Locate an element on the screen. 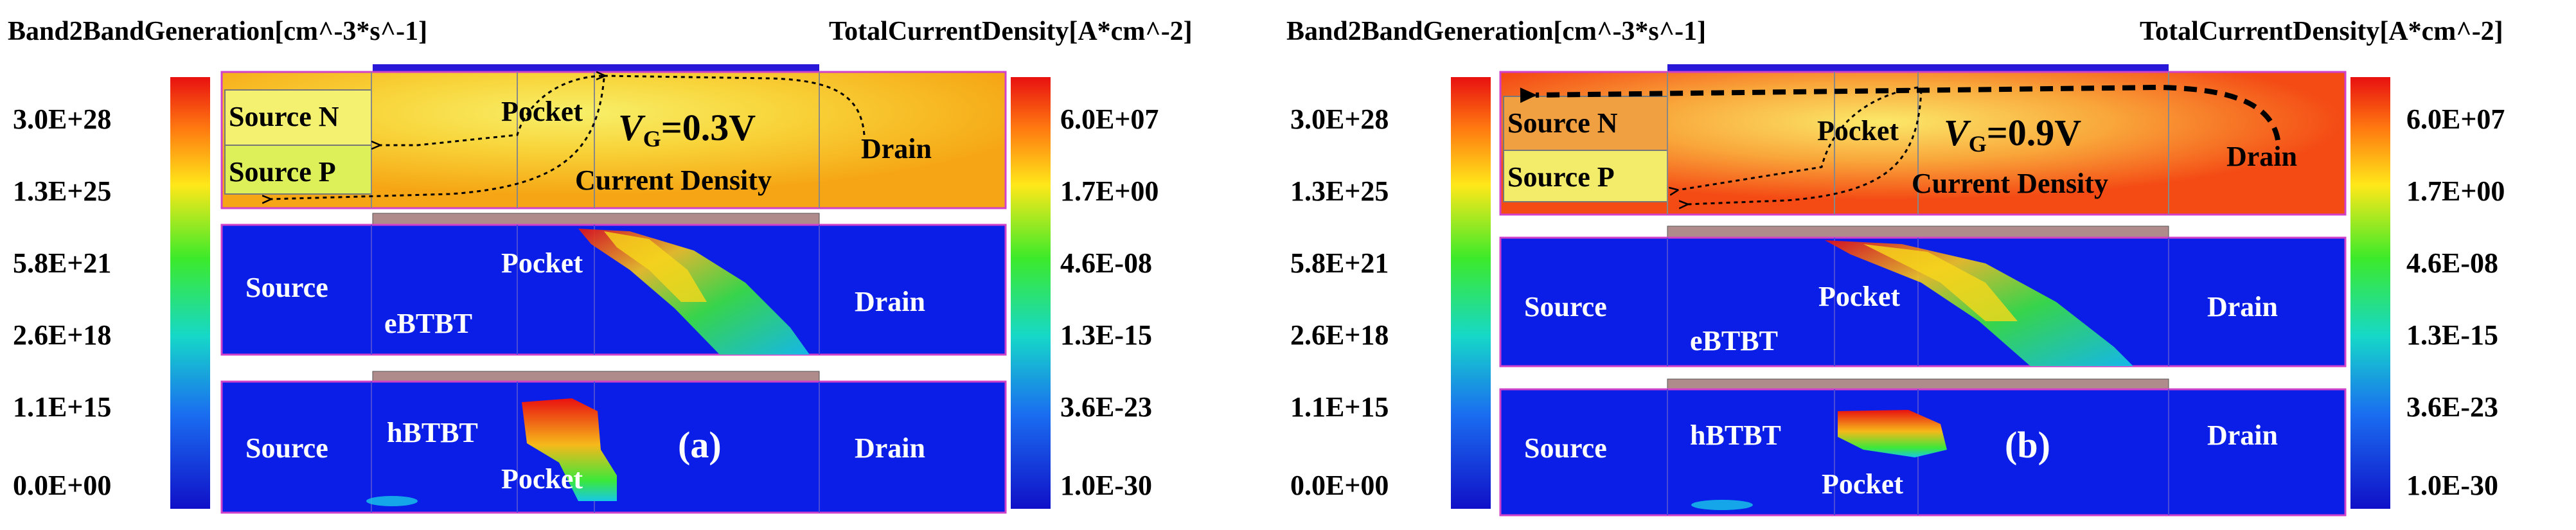 The width and height of the screenshot is (2576, 530). panel-label-b: (b) is located at coordinates (2028, 445).